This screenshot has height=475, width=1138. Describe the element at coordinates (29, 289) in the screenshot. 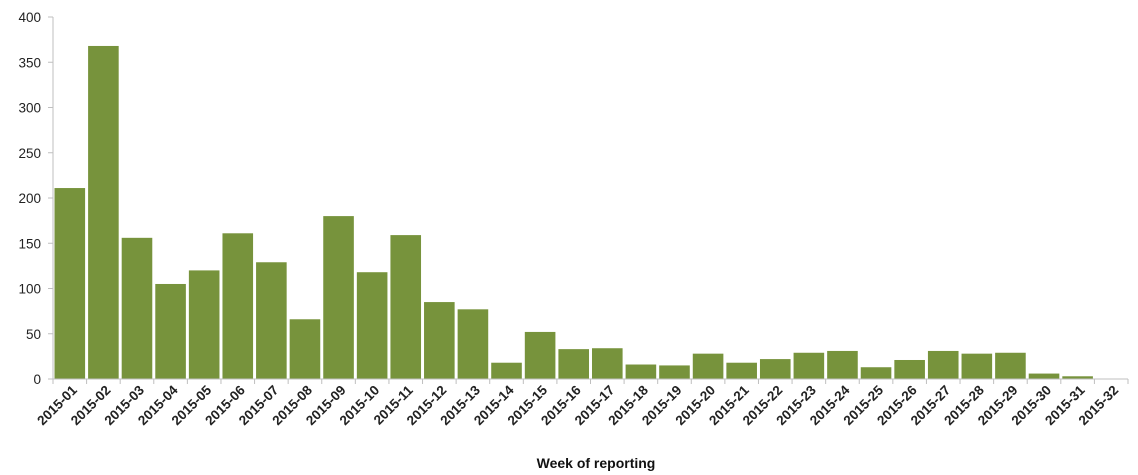

I see `y-tick-label: 100` at that location.